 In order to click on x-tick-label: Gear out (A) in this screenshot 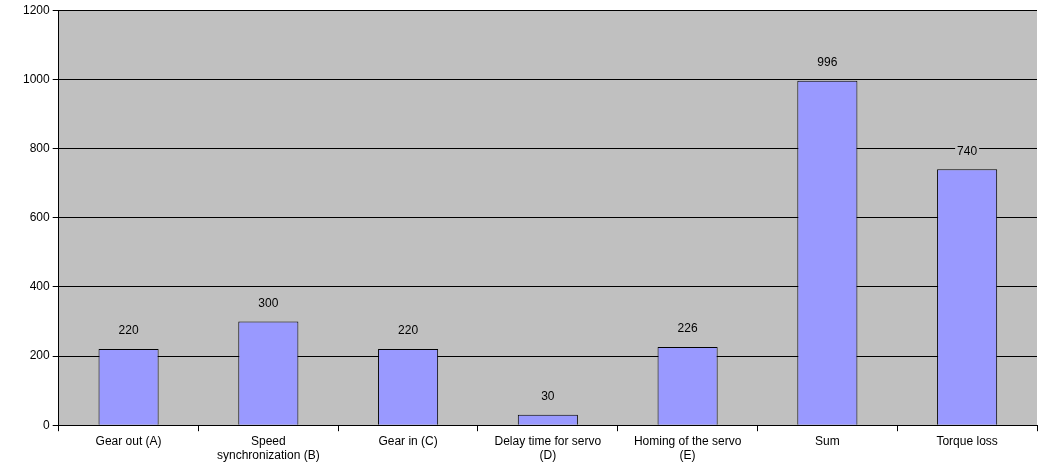, I will do `click(128, 440)`.